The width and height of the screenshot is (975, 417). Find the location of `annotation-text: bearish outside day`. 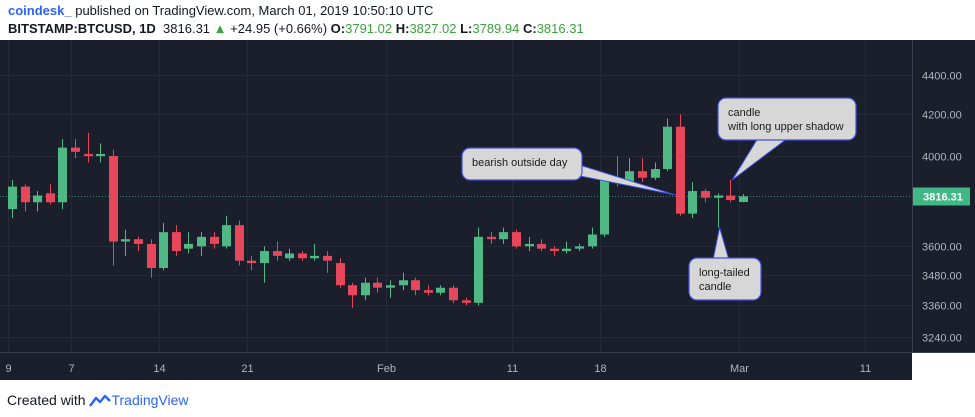

annotation-text: bearish outside day is located at coordinates (520, 163).